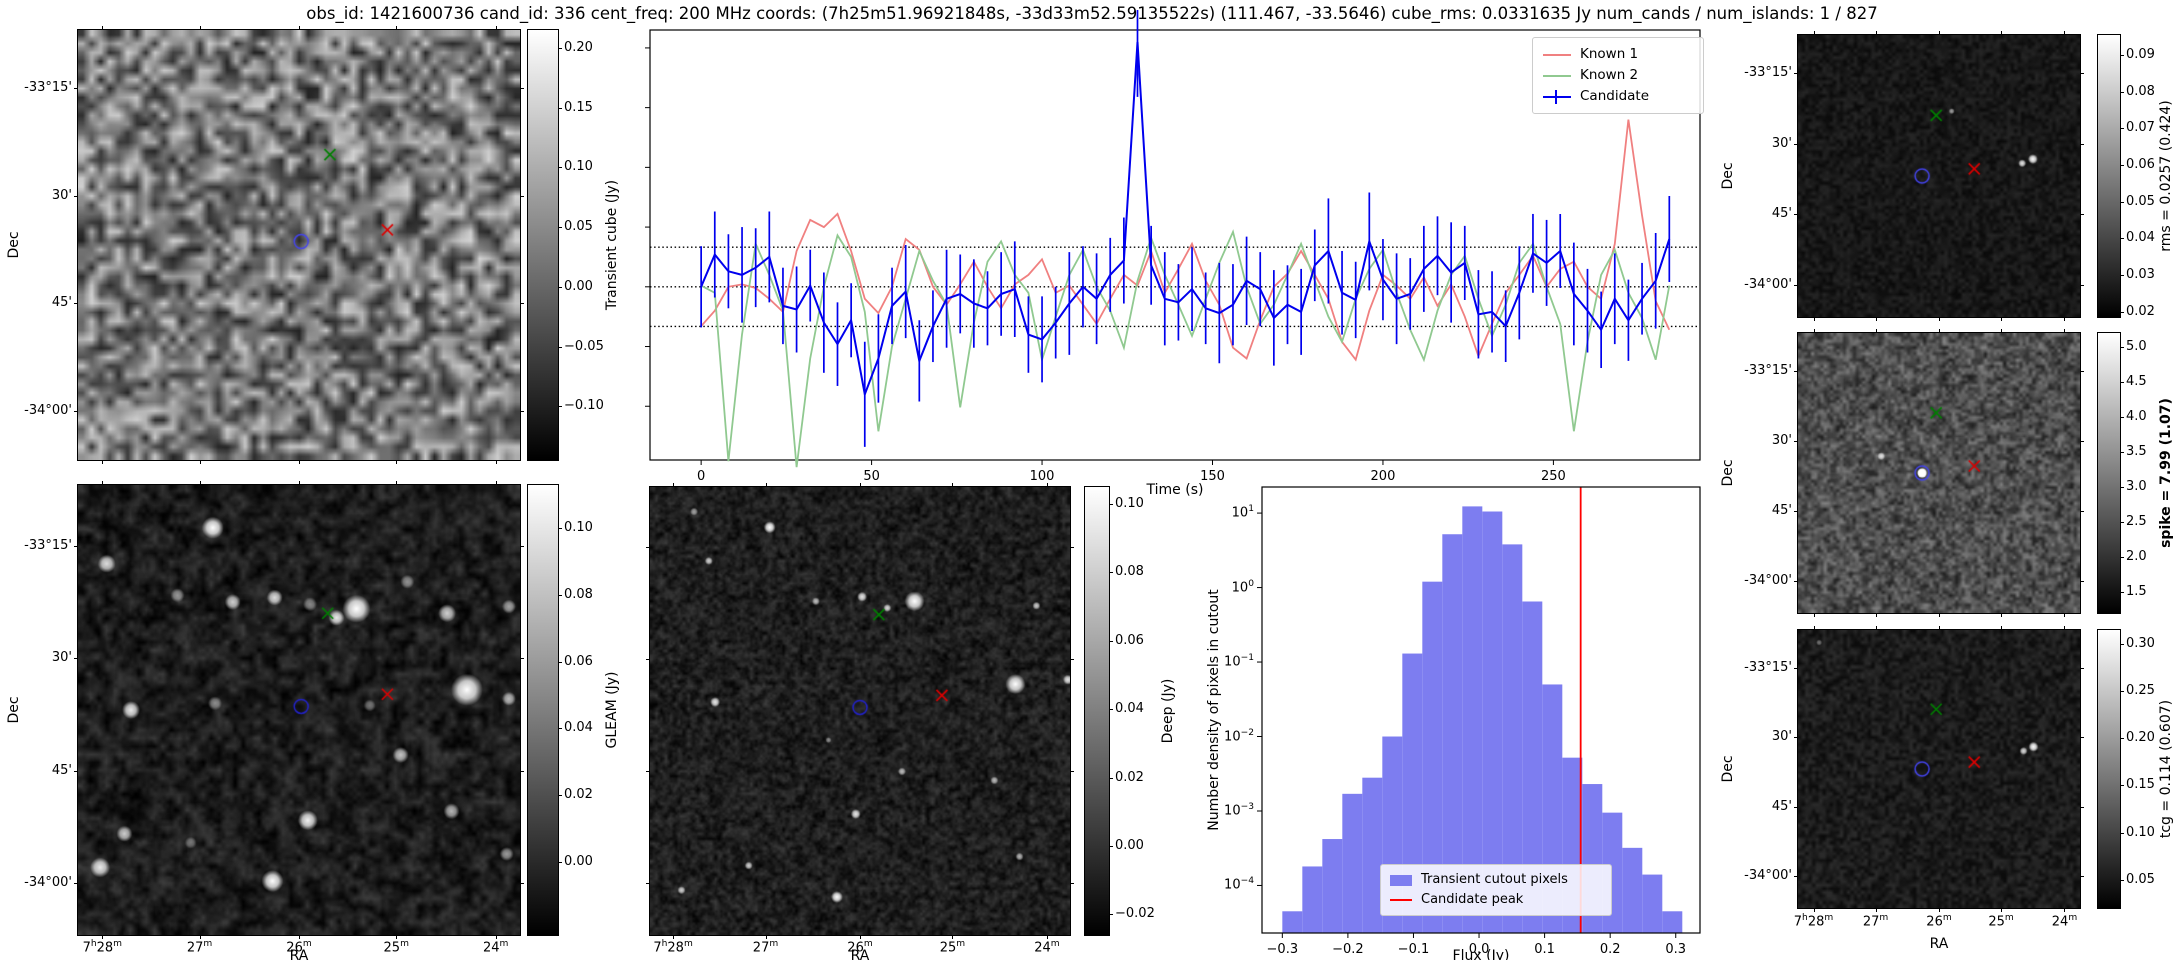 The image size is (2184, 960). Describe the element at coordinates (673, 947) in the screenshot. I see `ra-tick-label: 7h28m` at that location.